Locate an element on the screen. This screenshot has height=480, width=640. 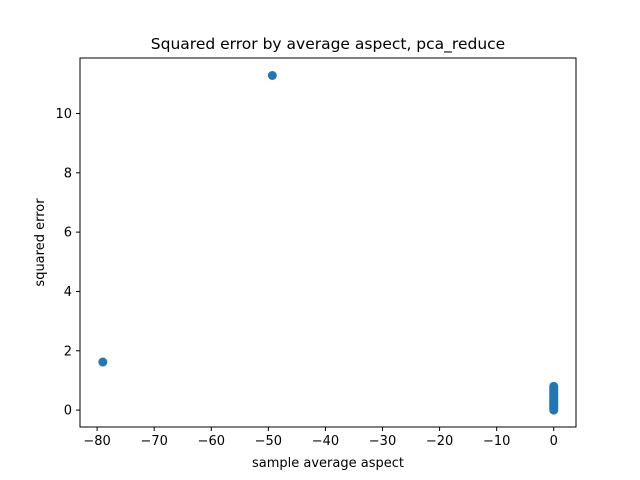
y-axis-label: squared error is located at coordinates (40, 242).